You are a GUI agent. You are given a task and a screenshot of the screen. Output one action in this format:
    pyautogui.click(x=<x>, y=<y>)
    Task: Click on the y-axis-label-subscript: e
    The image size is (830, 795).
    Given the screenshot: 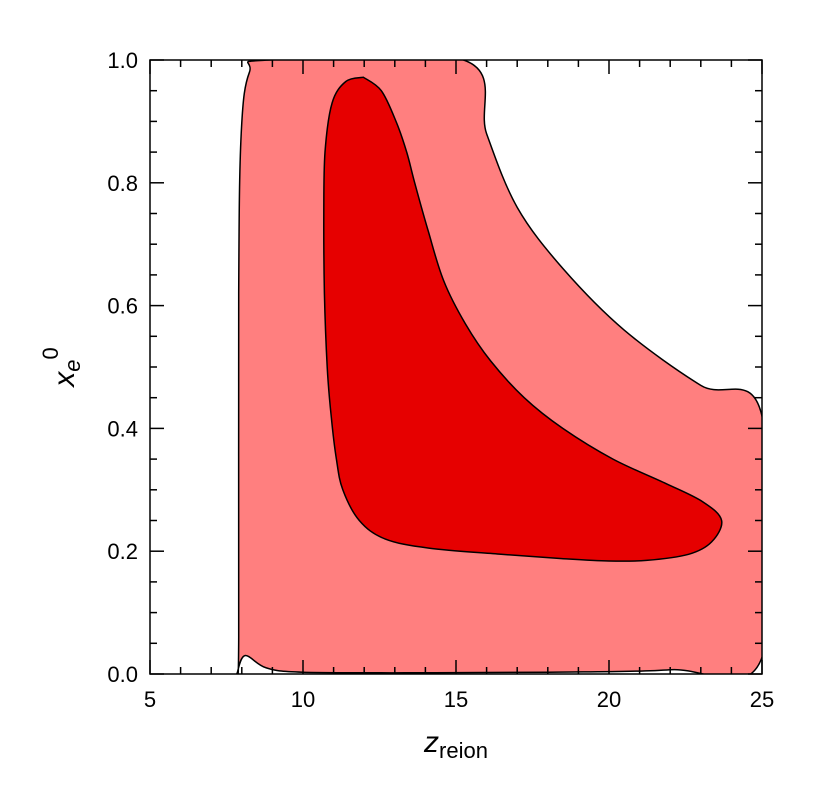 What is the action you would take?
    pyautogui.click(x=72, y=366)
    